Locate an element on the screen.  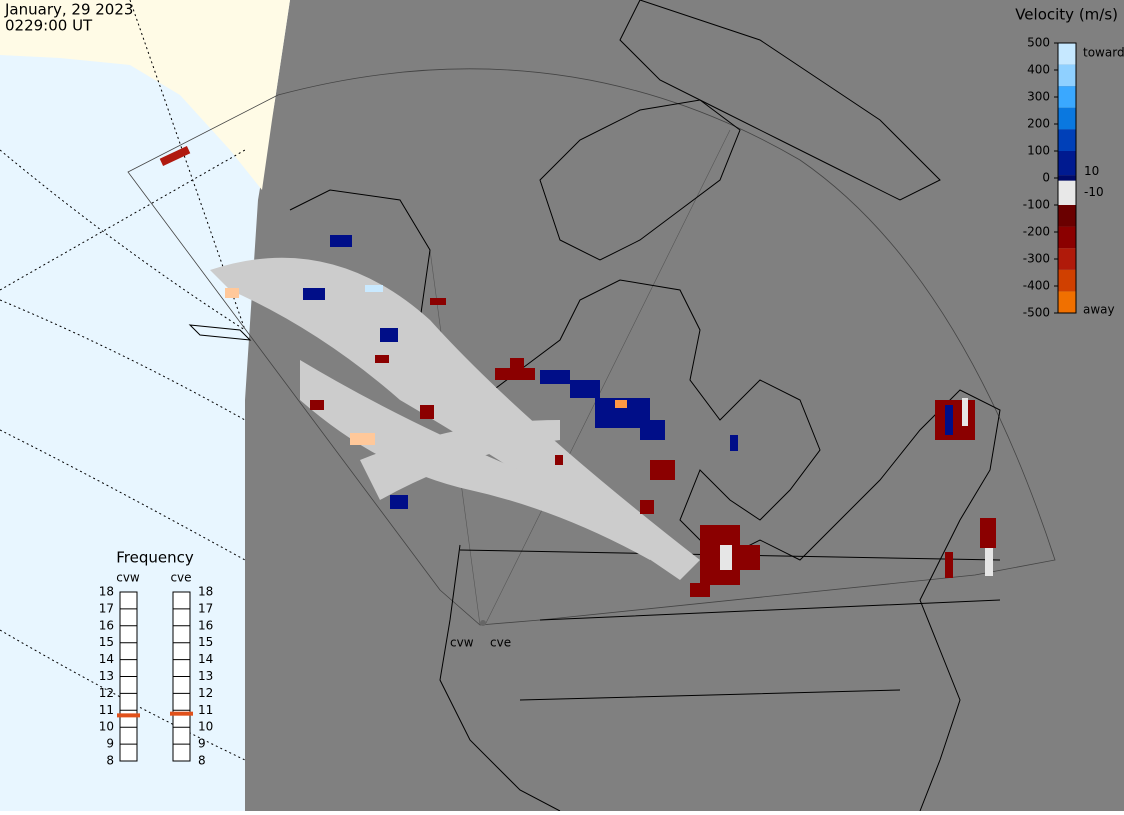
colorbar-tick-label: 200 is located at coordinates (1038, 124).